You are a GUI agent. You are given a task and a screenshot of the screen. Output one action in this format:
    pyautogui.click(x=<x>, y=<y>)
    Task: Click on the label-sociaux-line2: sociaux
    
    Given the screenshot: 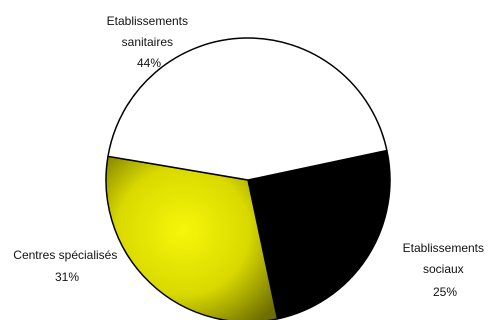 What is the action you would take?
    pyautogui.click(x=443, y=269)
    